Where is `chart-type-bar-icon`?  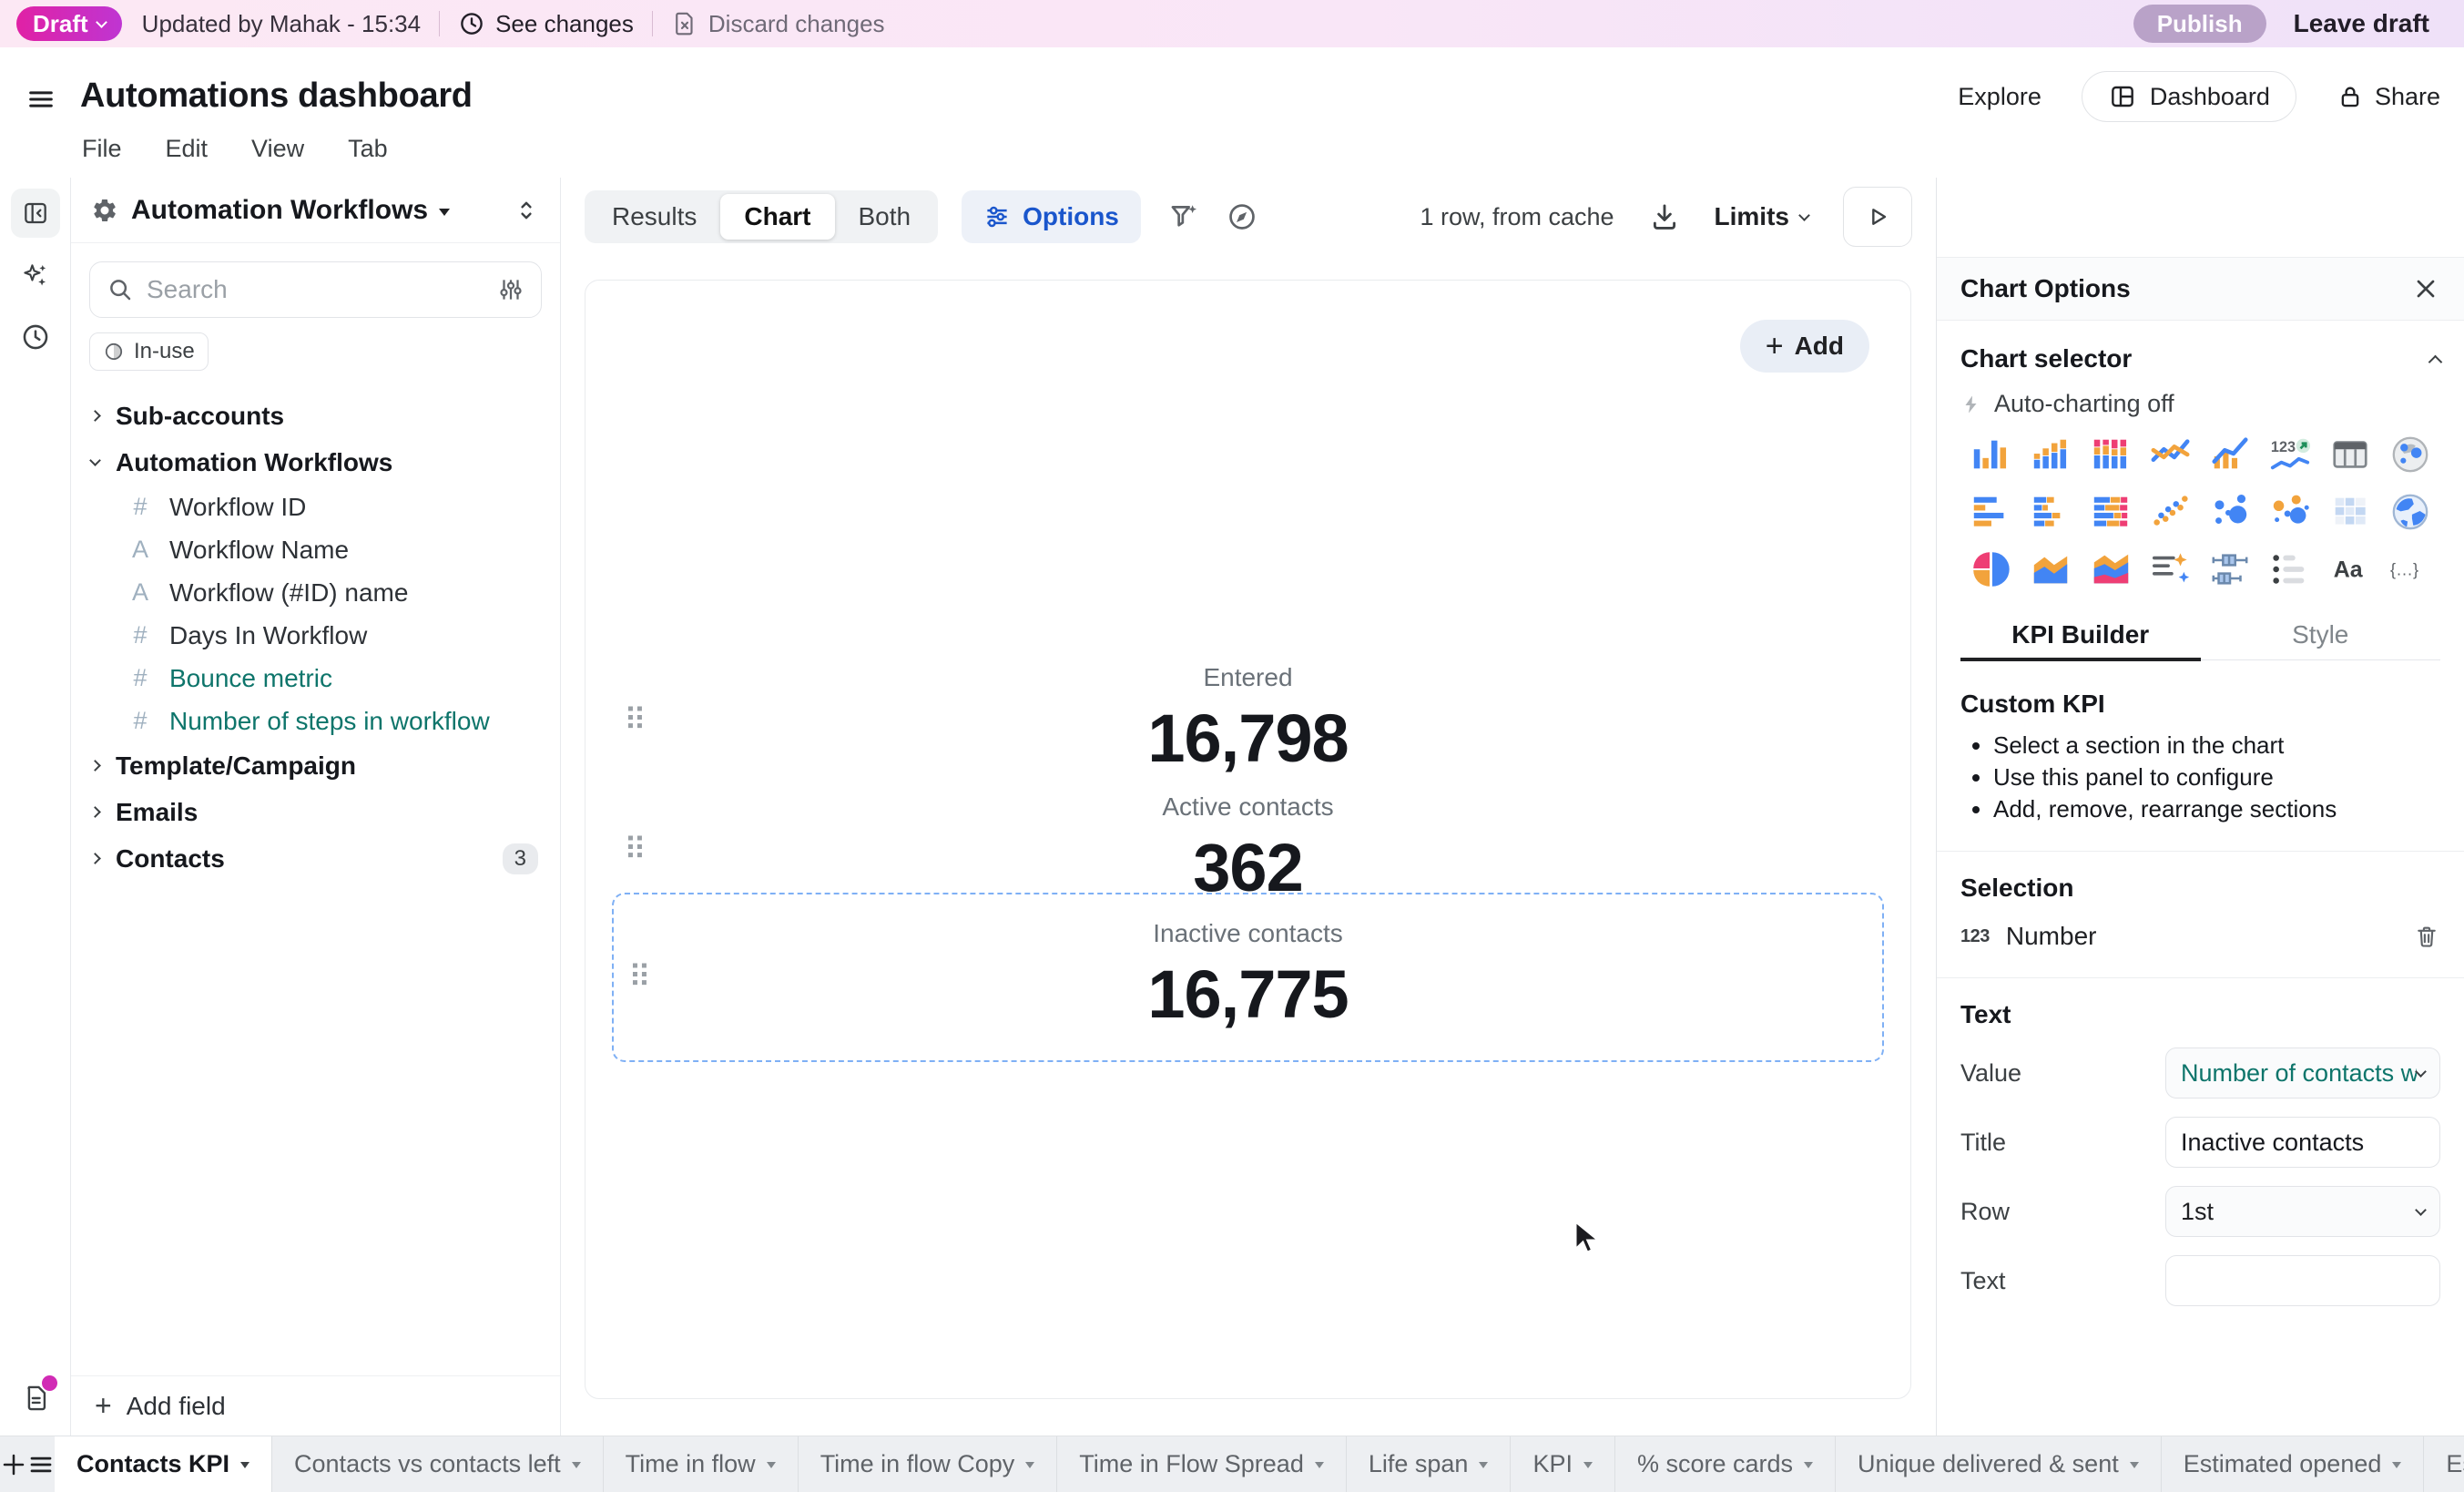 chart-type-bar-icon is located at coordinates (1990, 512).